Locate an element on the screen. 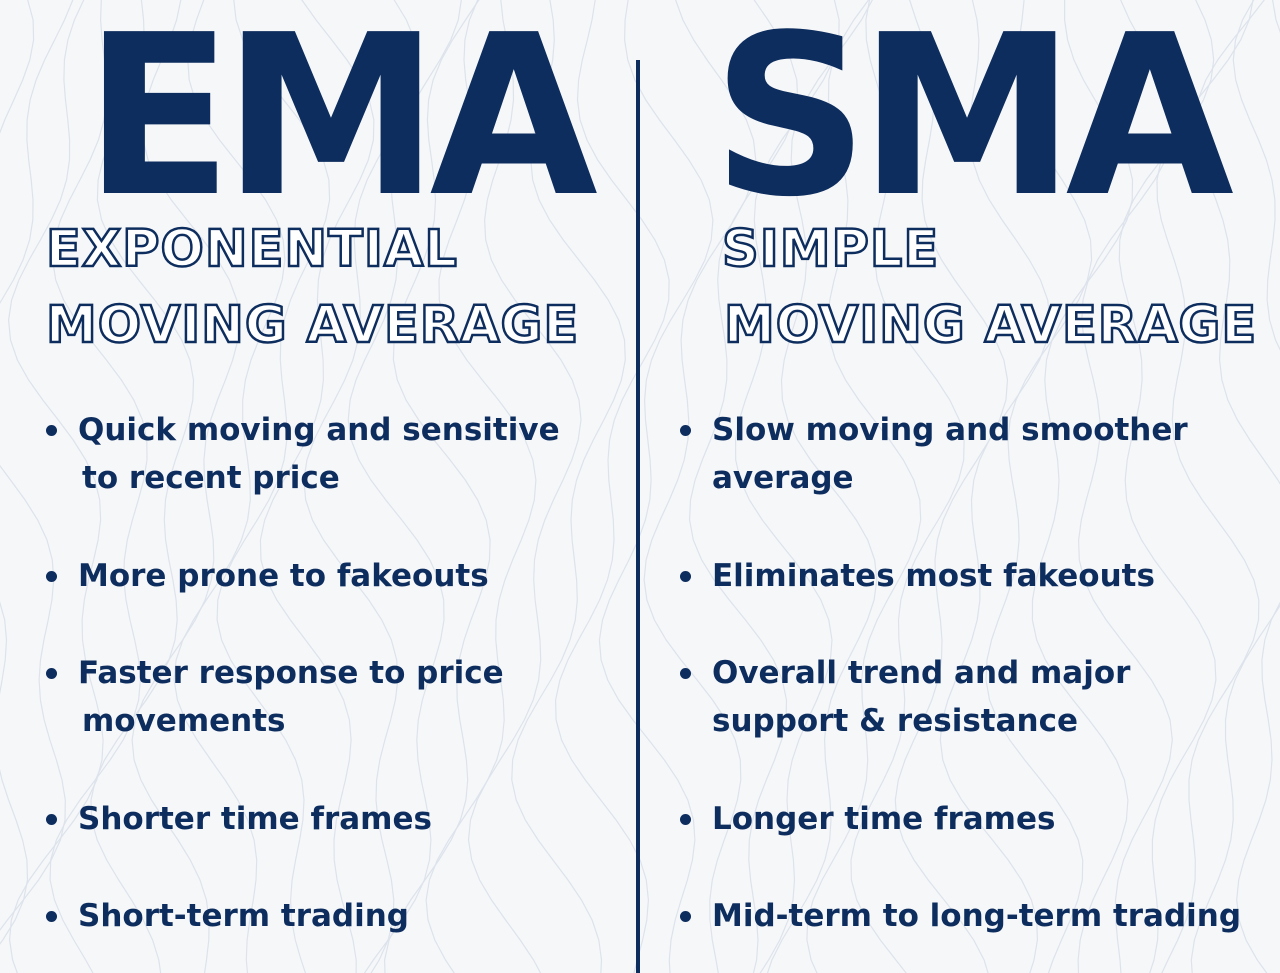 The width and height of the screenshot is (1280, 973). ema-point-3-line1: Faster response to price is located at coordinates (291, 673).